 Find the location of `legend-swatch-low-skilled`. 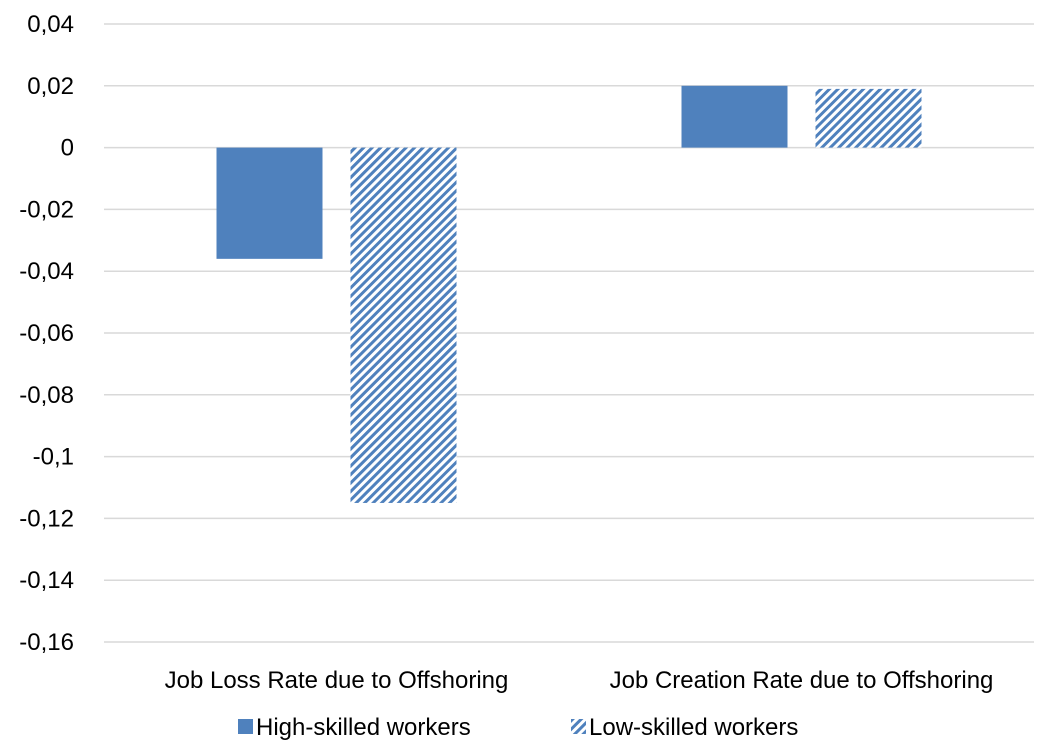

legend-swatch-low-skilled is located at coordinates (578, 726).